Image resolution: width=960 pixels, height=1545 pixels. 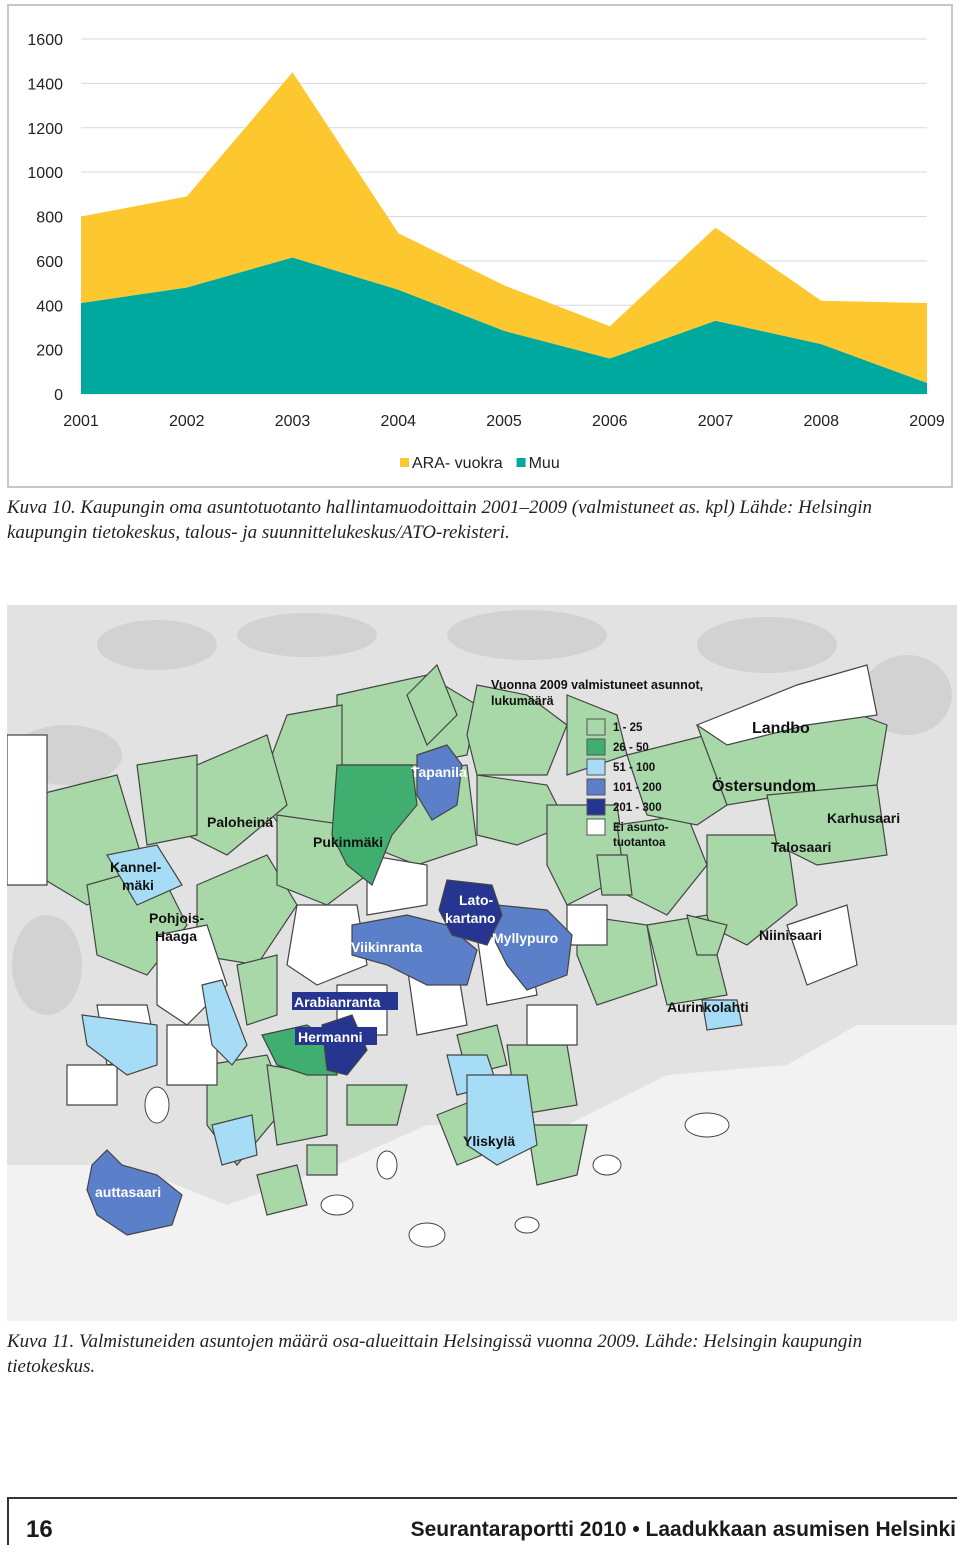 What do you see at coordinates (128, 1192) in the screenshot?
I see `label-lauttasaari: auttasaari` at bounding box center [128, 1192].